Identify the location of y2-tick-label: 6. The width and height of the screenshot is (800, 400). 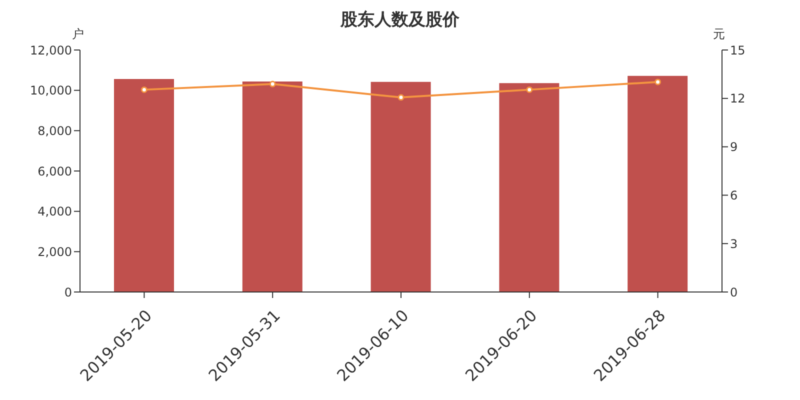
(734, 195).